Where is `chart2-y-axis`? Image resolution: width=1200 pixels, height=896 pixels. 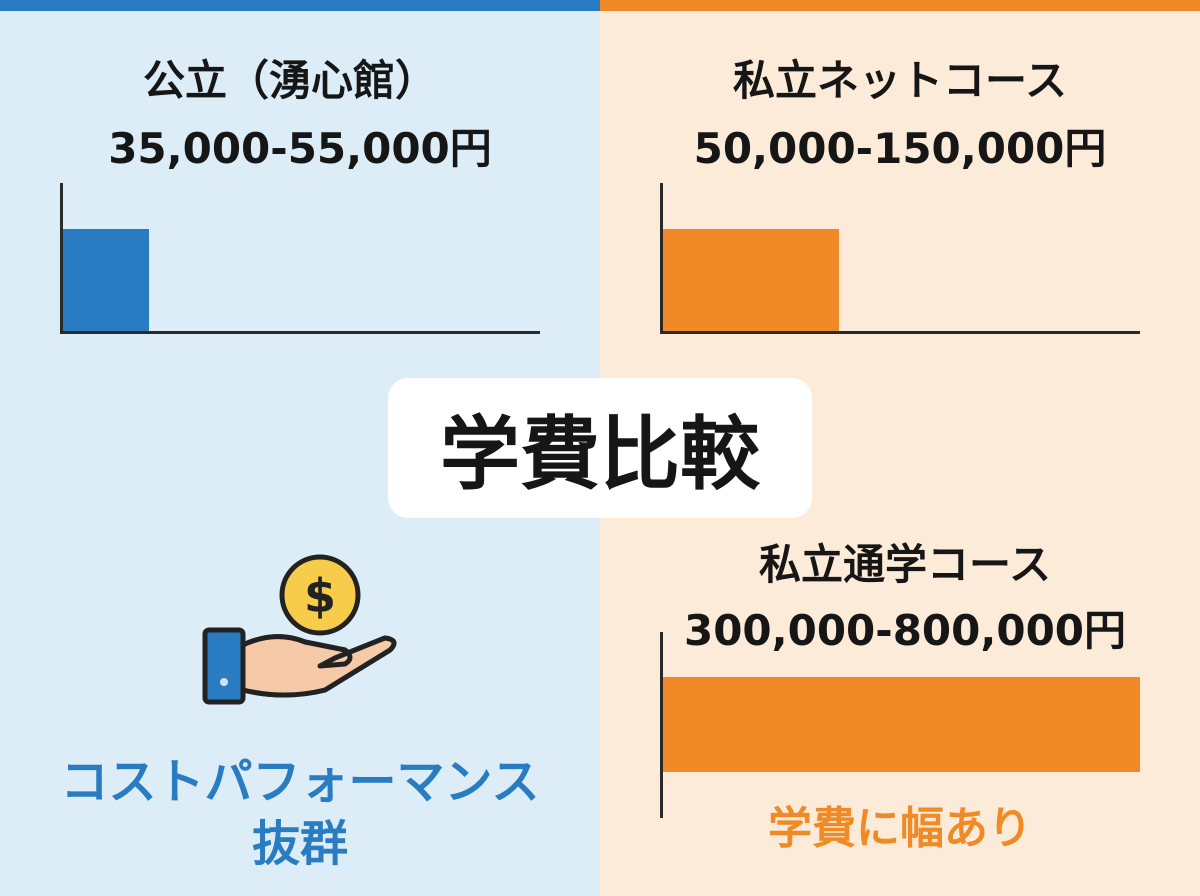
chart2-y-axis is located at coordinates (661, 258).